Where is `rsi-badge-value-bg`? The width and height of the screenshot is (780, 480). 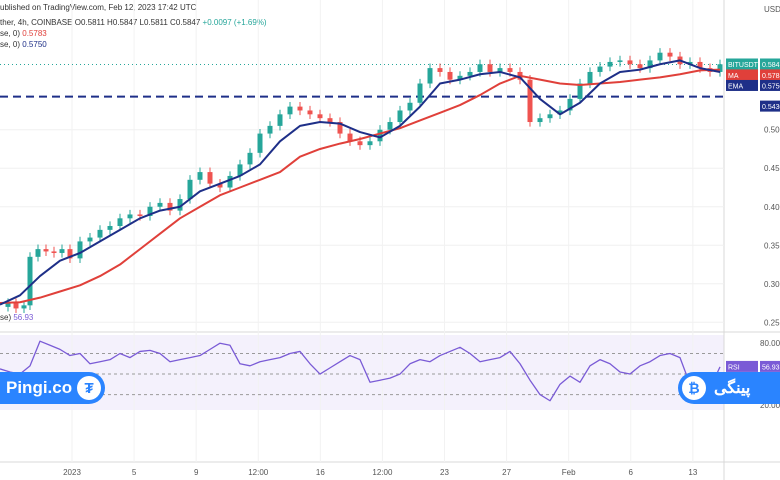
rsi-badge-value-bg is located at coordinates (770, 366).